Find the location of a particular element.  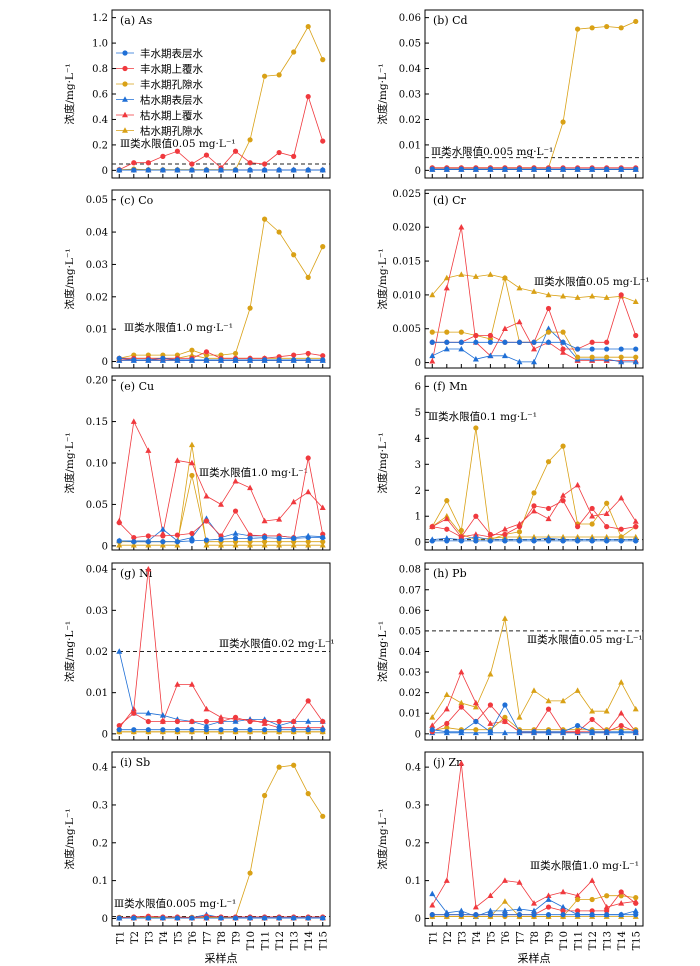

y-tick-label: 0.07 is located at coordinates (410, 590).